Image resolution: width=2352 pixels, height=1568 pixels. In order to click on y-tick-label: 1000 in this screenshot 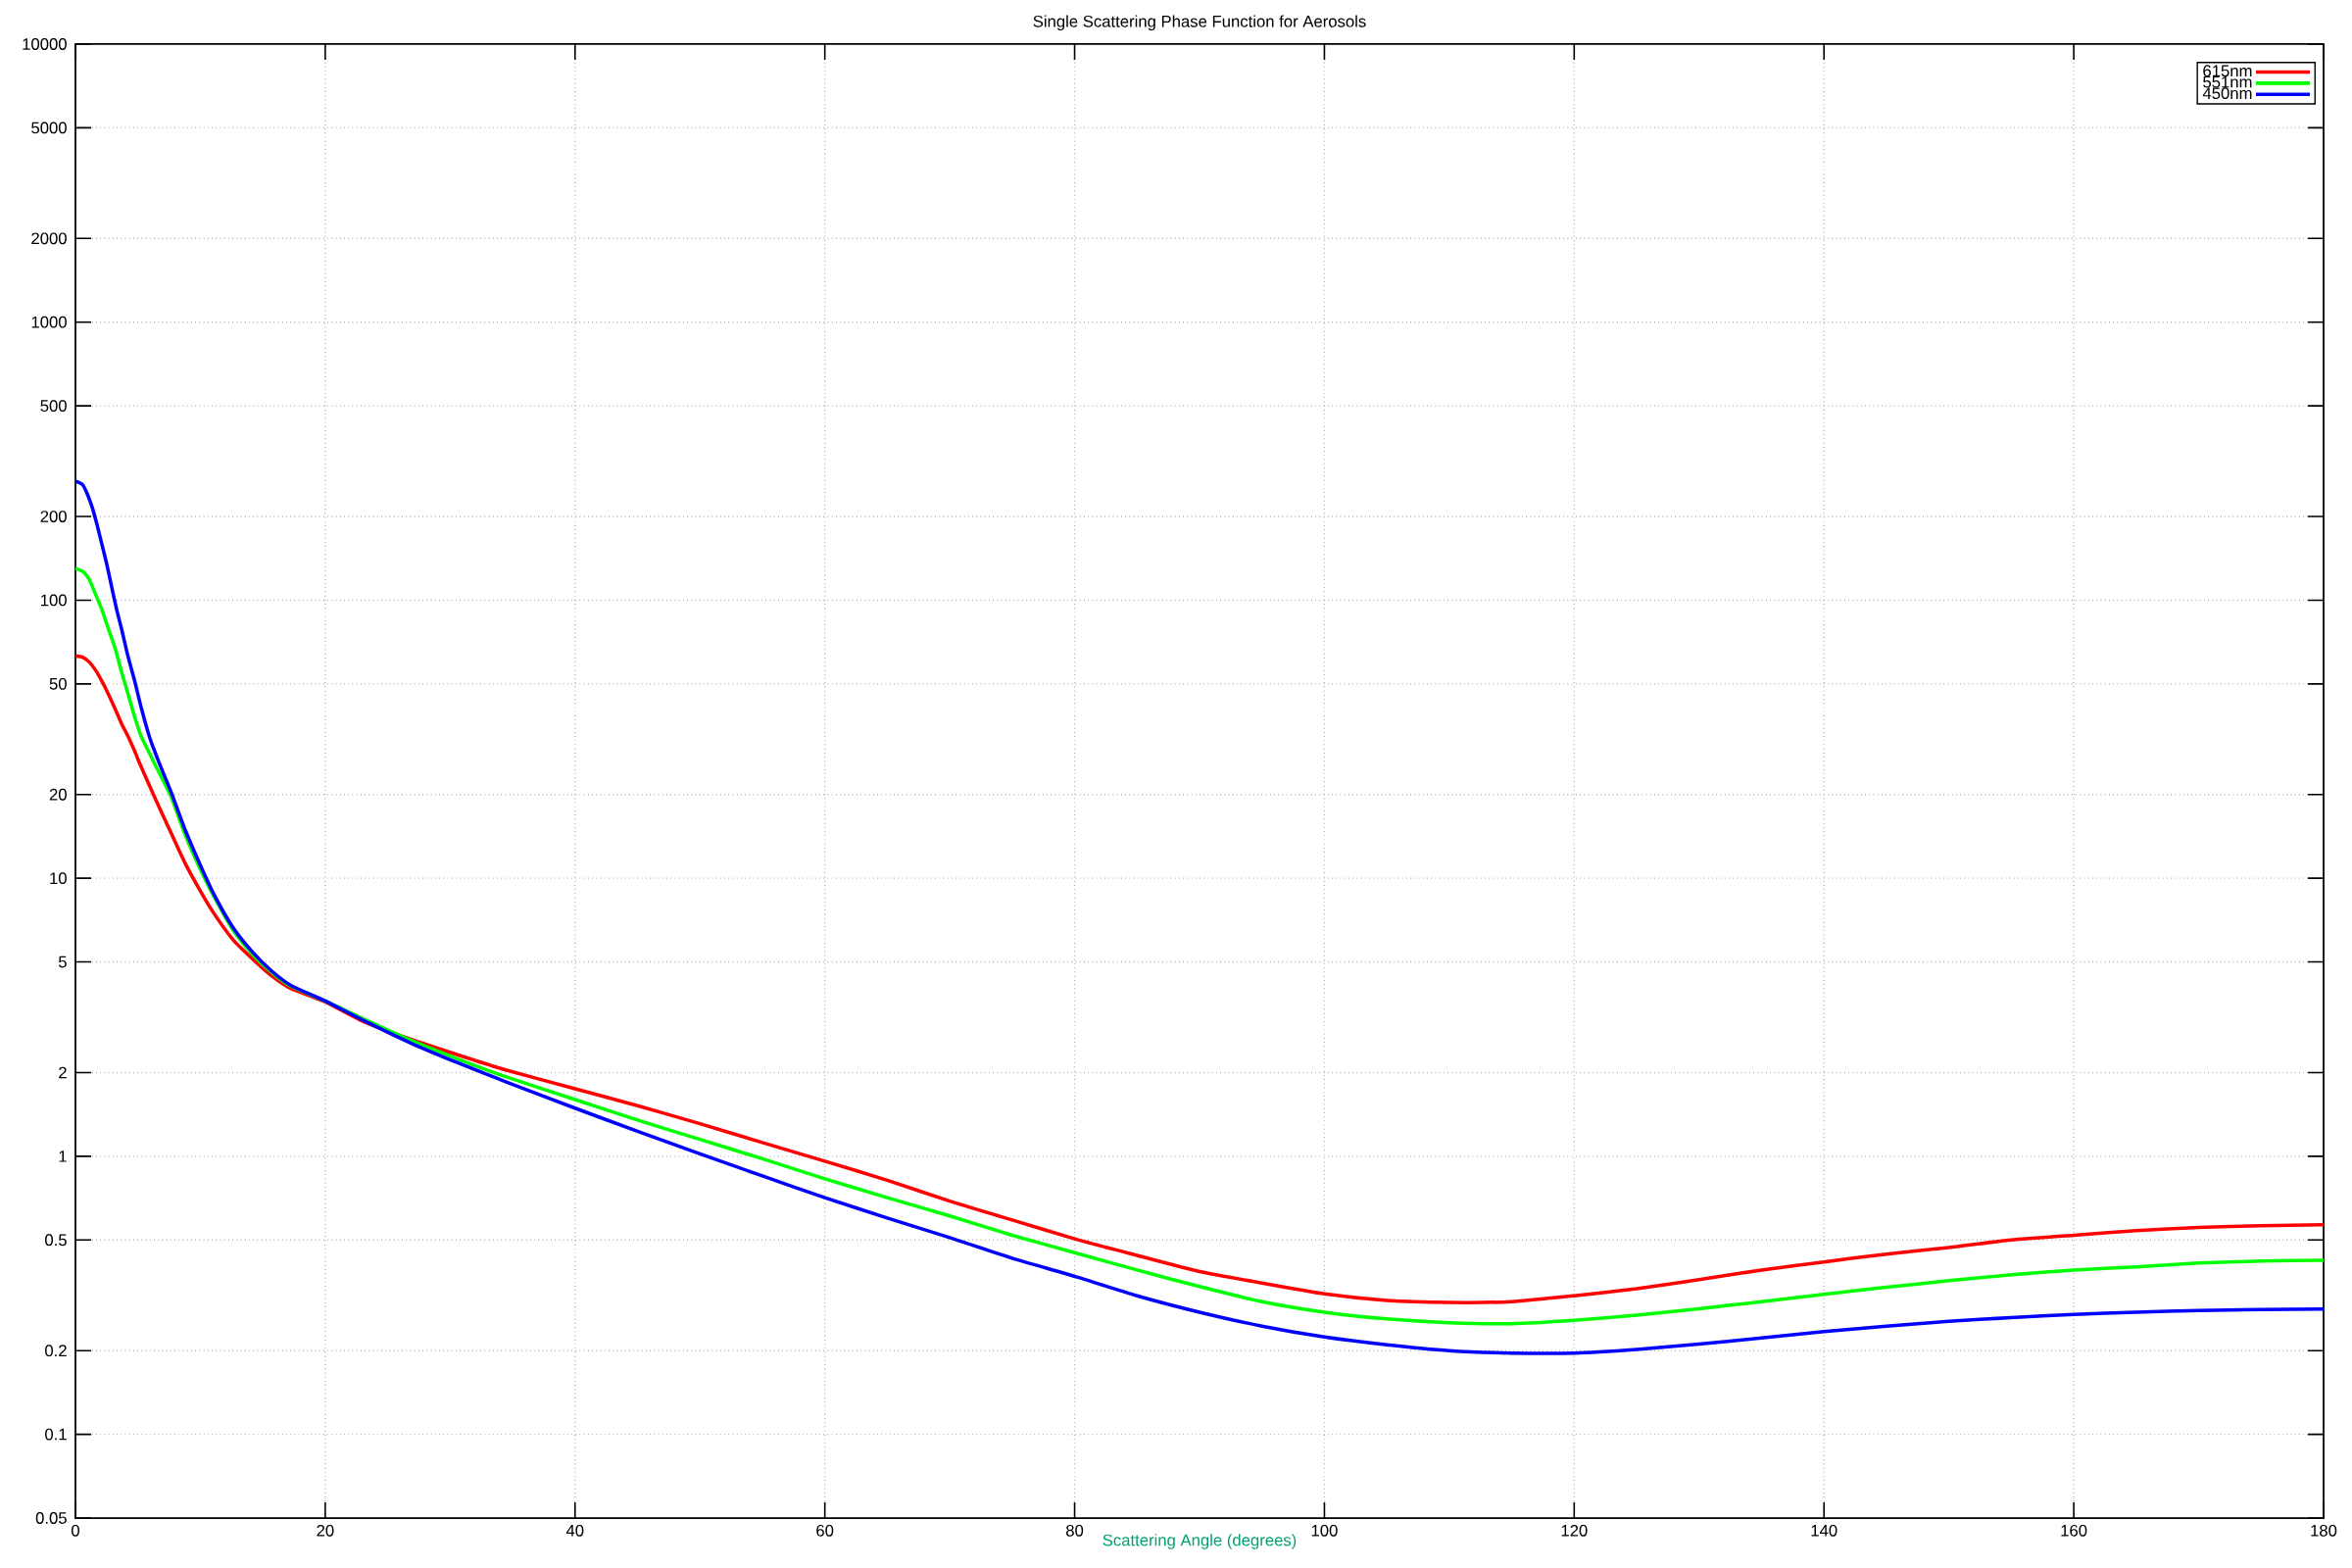, I will do `click(49, 322)`.